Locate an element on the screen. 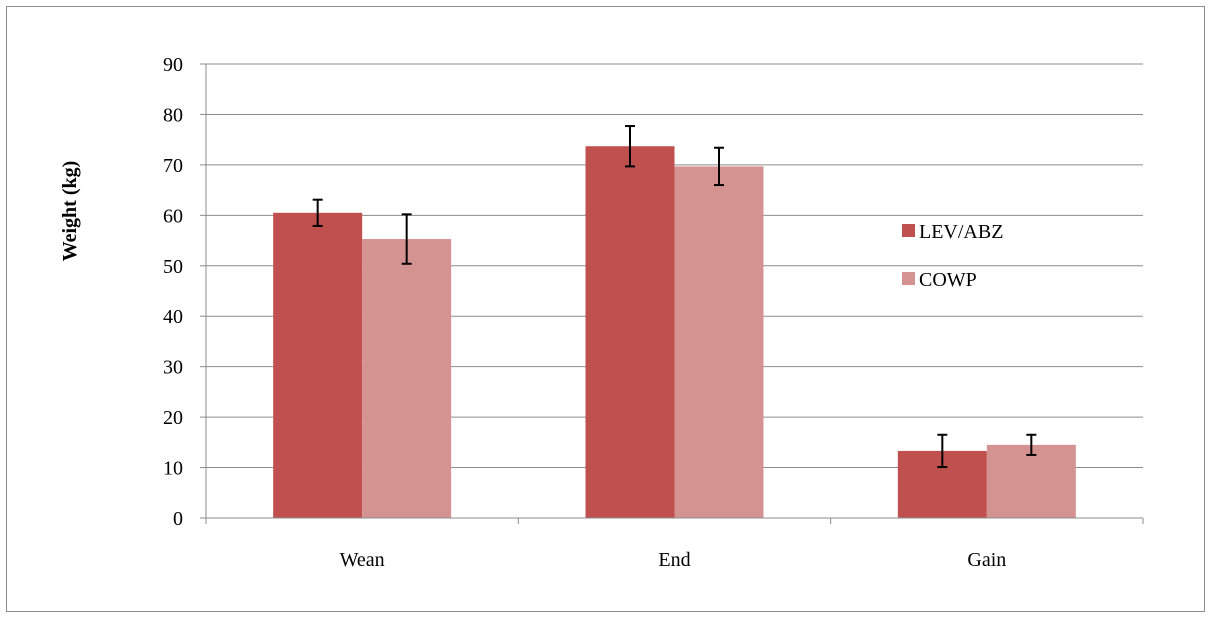  legend-label: COWP is located at coordinates (948, 280).